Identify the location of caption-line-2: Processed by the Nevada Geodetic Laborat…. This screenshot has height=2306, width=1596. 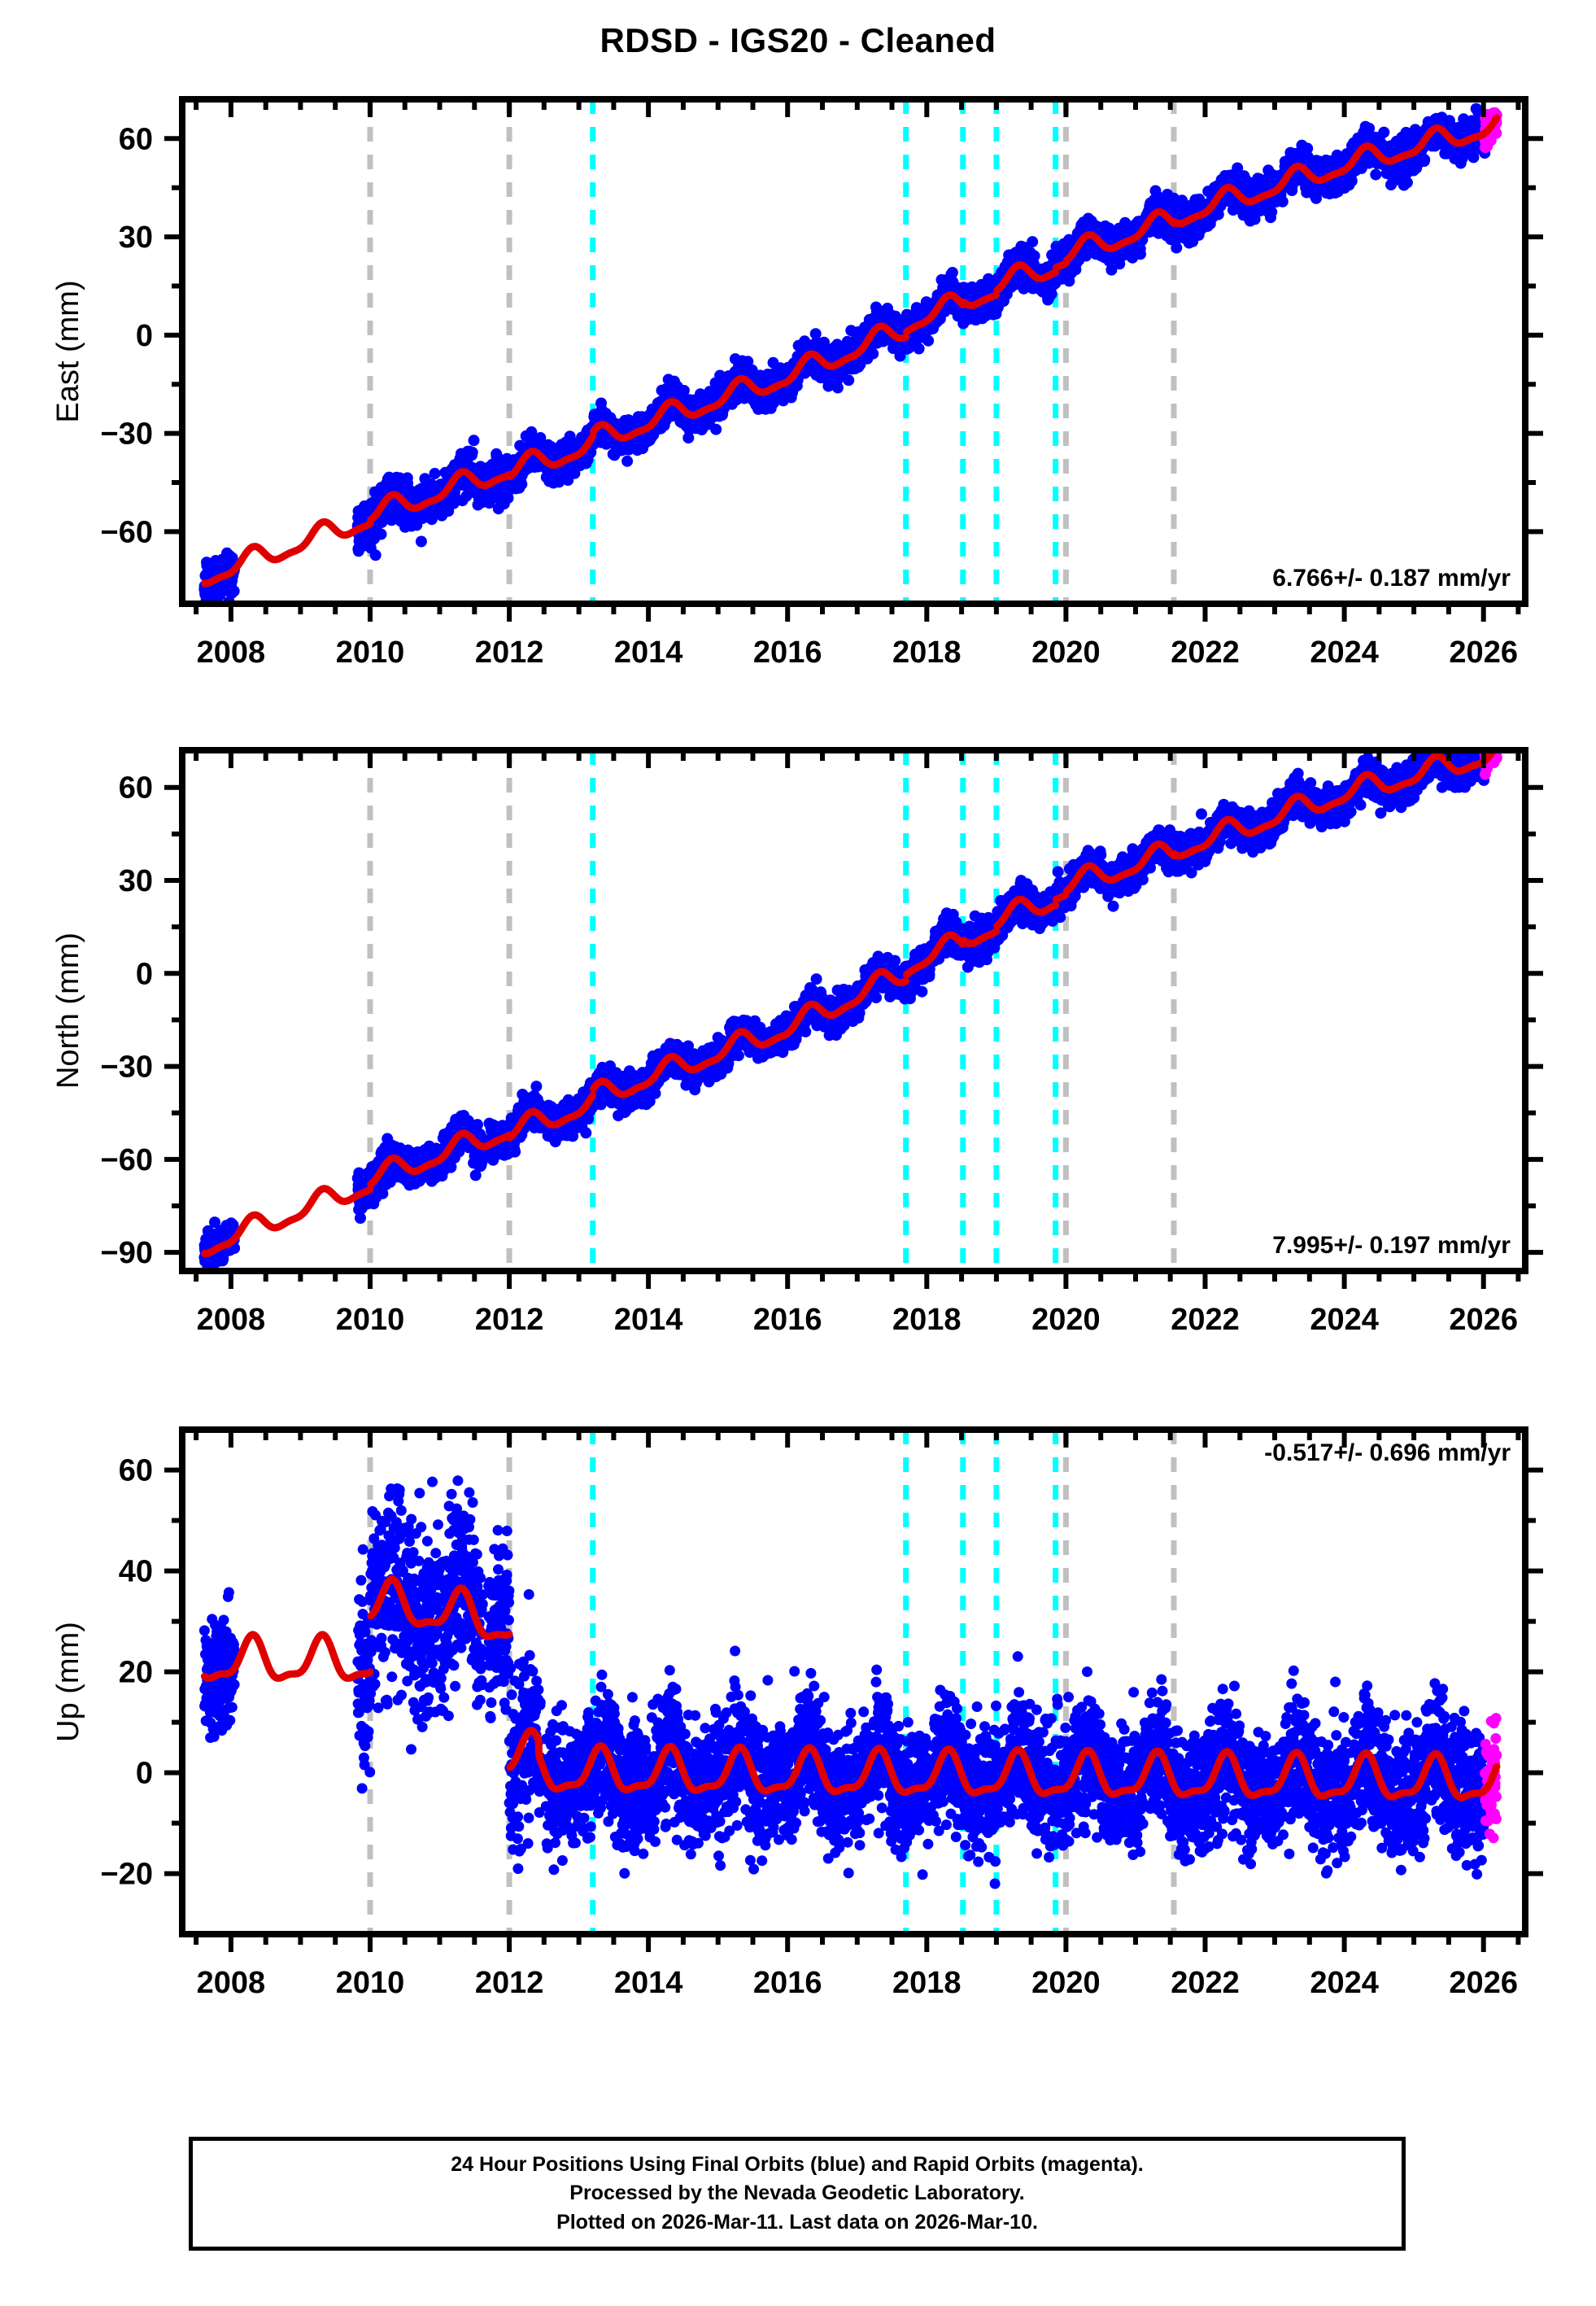
(797, 2193).